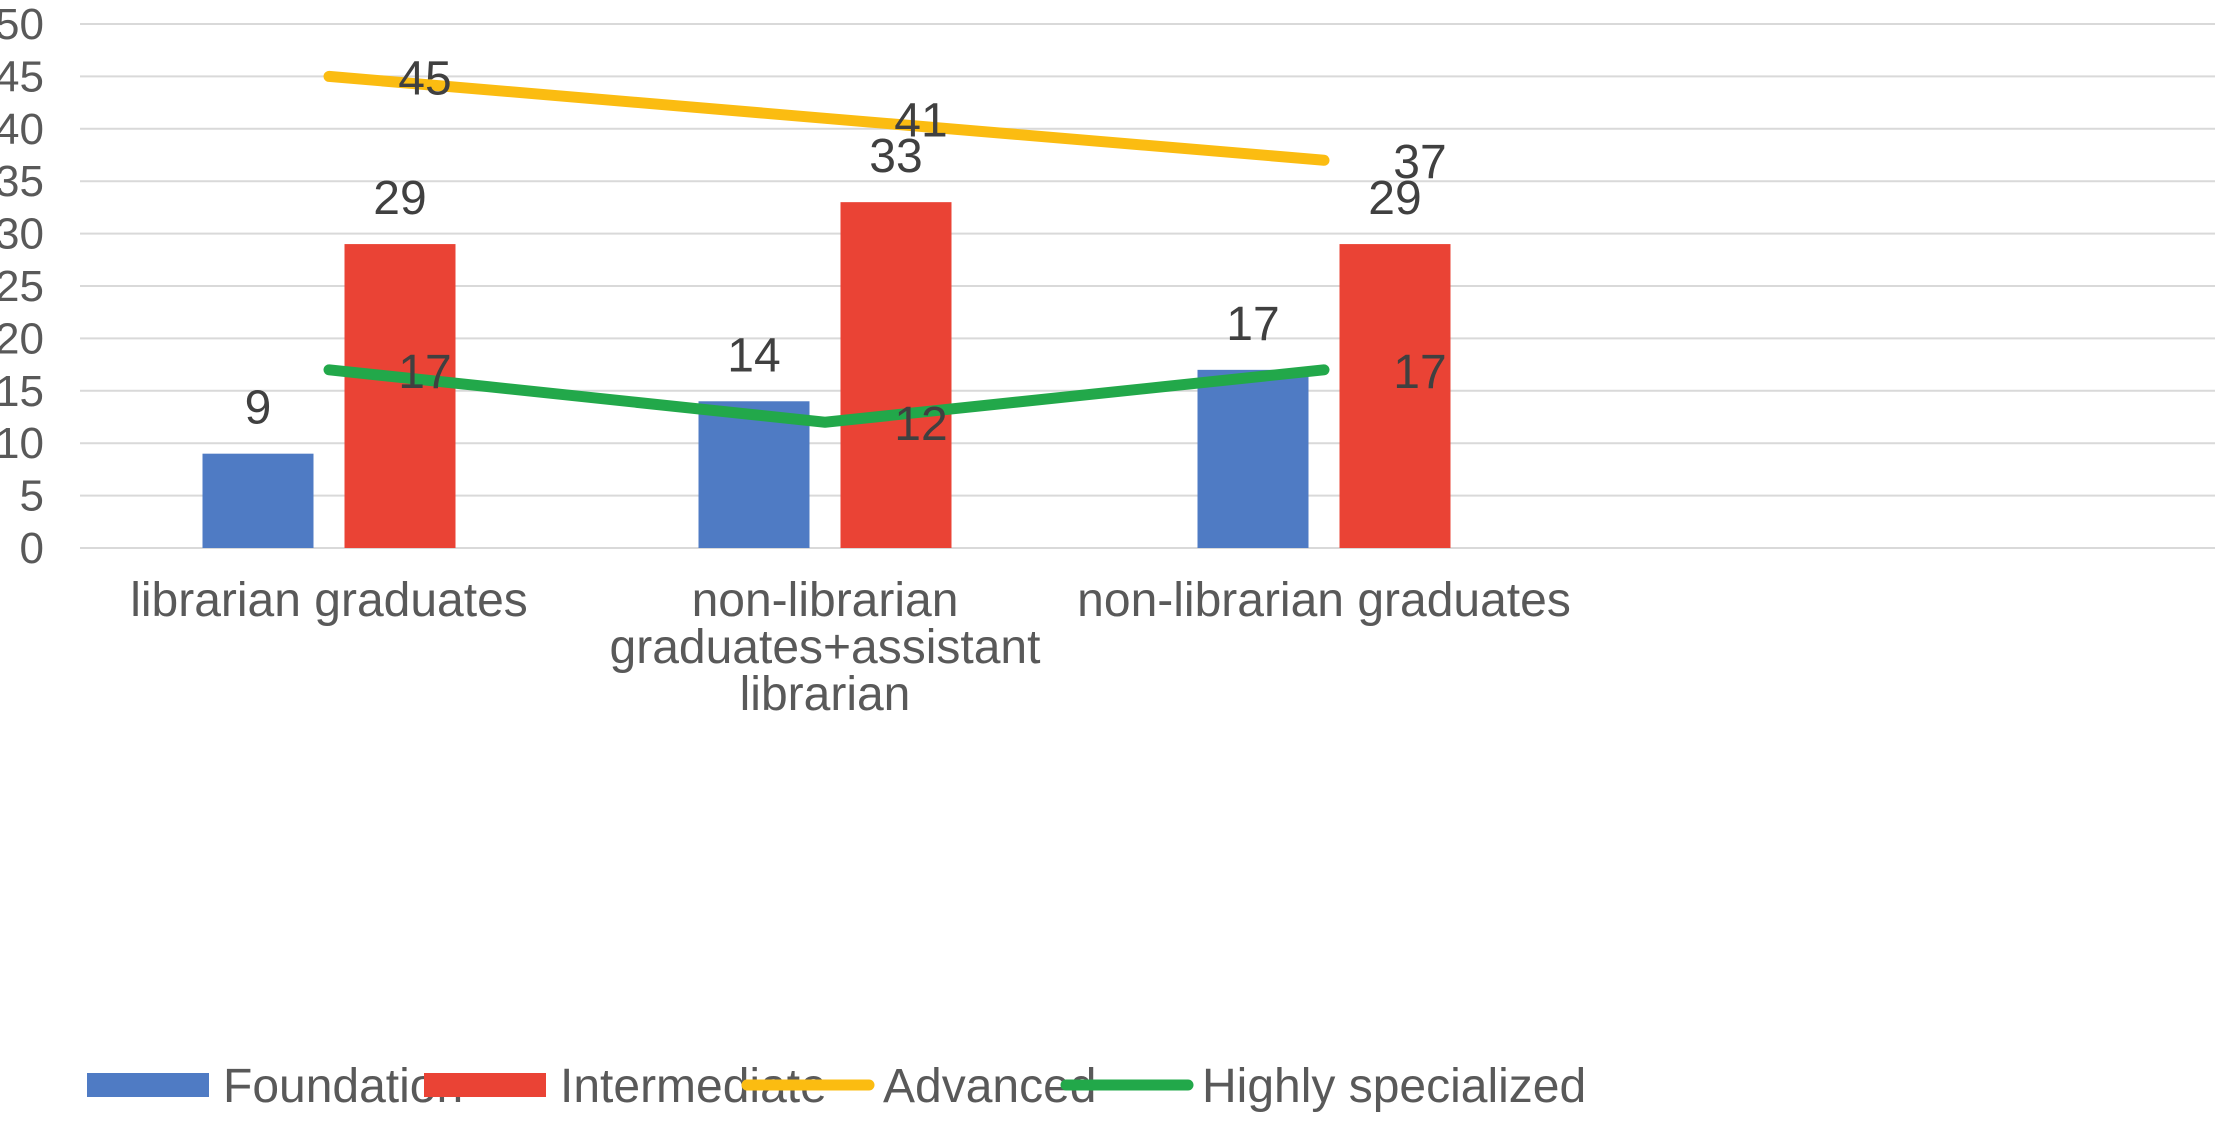 The image size is (2217, 1143). Describe the element at coordinates (22, 443) in the screenshot. I see `y-tick-label: 10` at that location.